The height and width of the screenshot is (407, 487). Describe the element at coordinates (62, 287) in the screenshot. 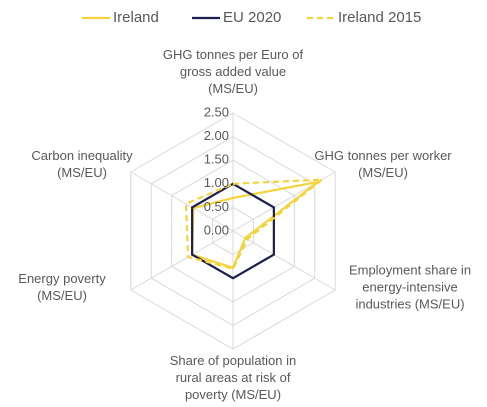

I see `axis-label: Energy poverty (MS/EU)` at that location.